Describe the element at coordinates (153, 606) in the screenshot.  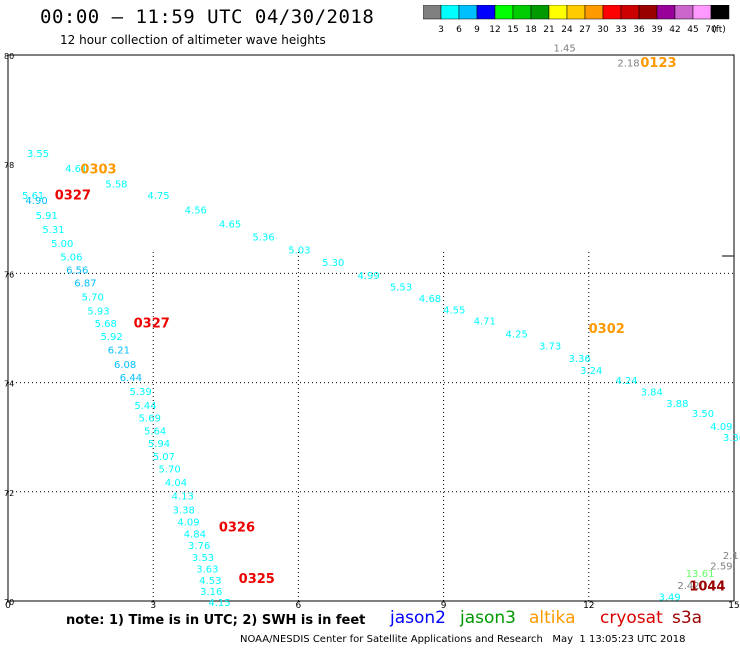
I see `x-axis-label: 3` at that location.